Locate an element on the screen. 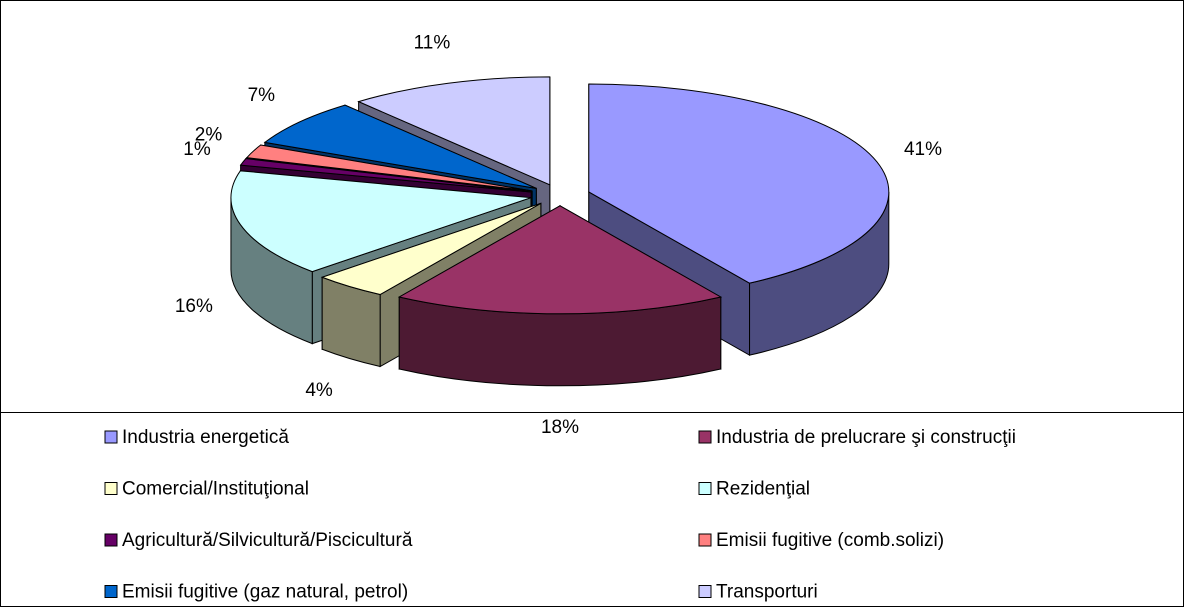 Image resolution: width=1184 pixels, height=607 pixels. legend-label: Agricultură/Silvicultură/Piscicultură is located at coordinates (267, 540).